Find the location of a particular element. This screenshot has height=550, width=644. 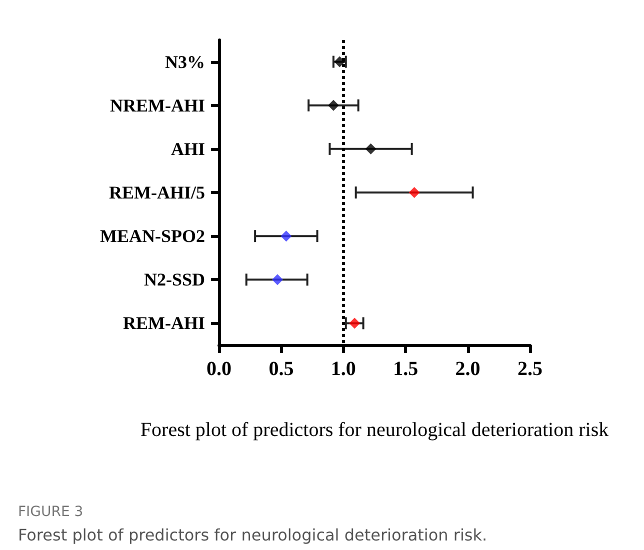

x-tick-label: 1.0 is located at coordinates (343, 369).